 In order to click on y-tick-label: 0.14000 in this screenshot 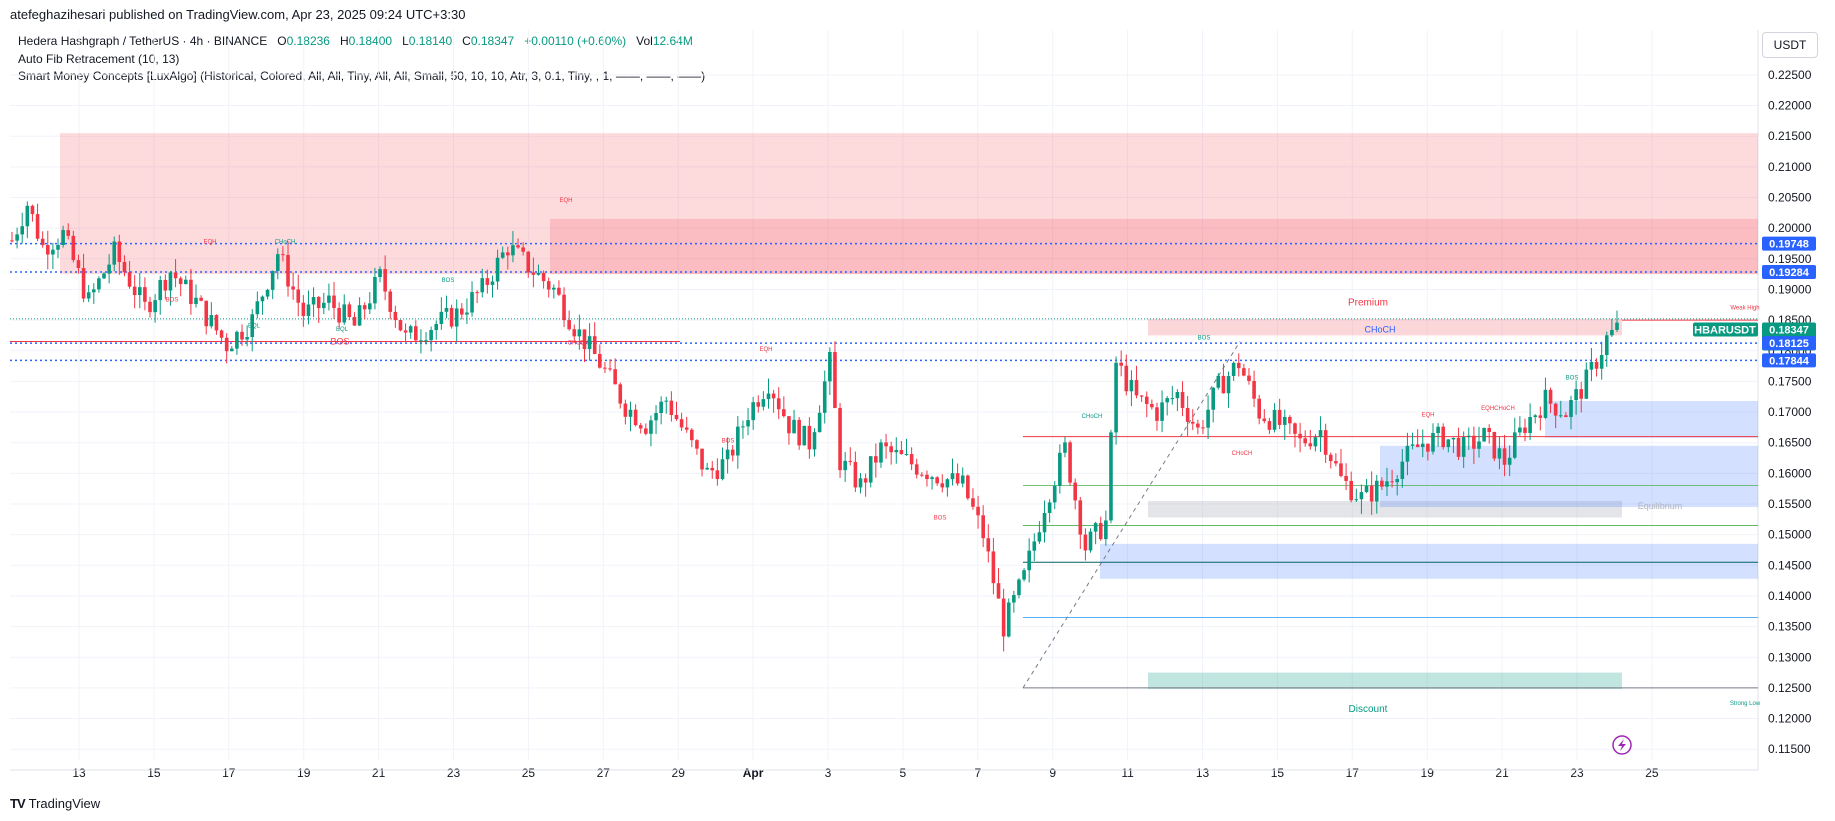, I will do `click(1790, 596)`.